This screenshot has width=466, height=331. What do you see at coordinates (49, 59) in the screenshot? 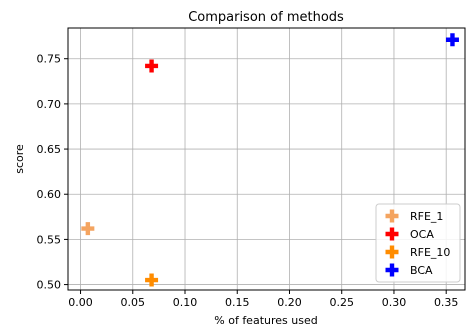
I see `y-tick-label: 0.75` at bounding box center [49, 59].